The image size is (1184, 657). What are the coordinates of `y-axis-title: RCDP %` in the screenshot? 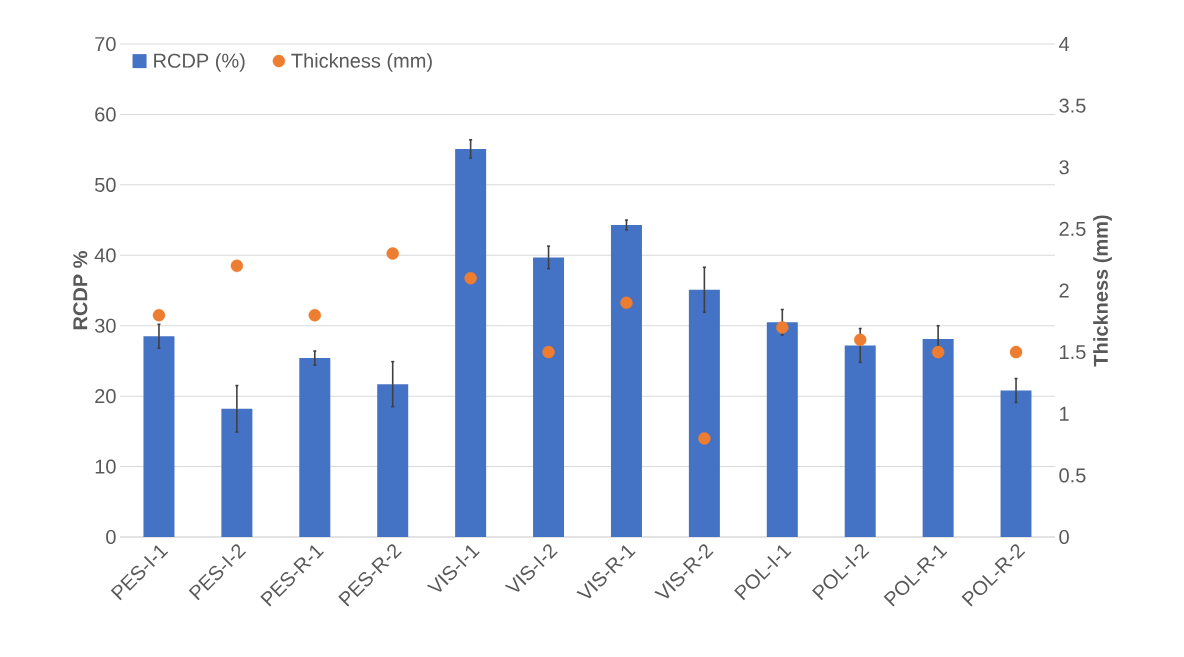 It's located at (80, 290).